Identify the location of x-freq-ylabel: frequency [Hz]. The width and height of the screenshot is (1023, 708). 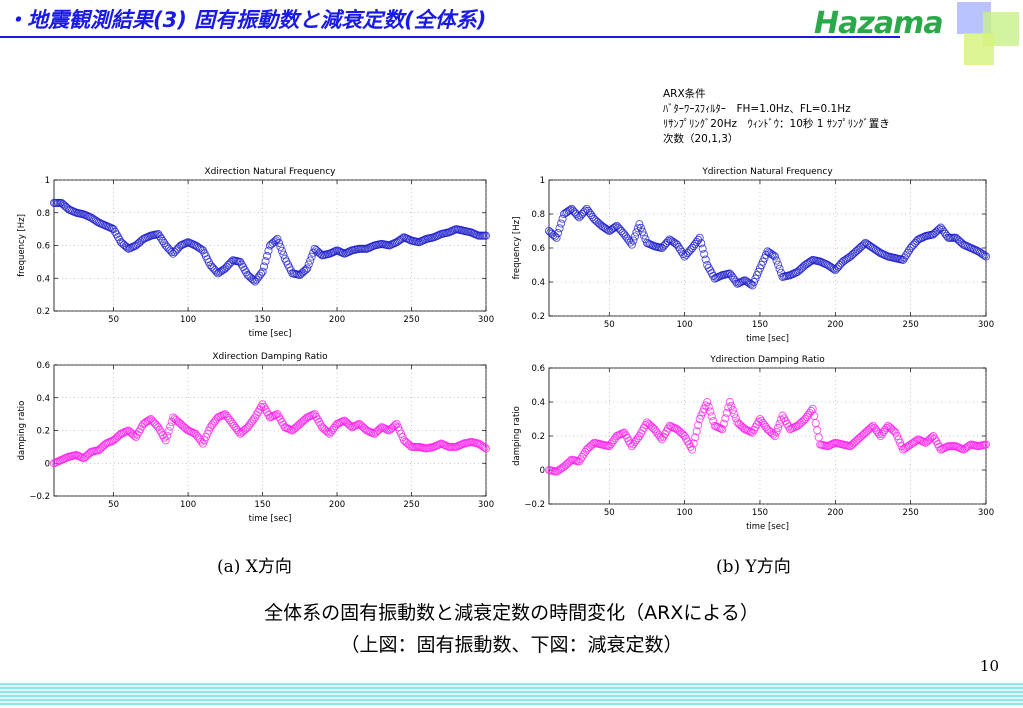
(22, 245).